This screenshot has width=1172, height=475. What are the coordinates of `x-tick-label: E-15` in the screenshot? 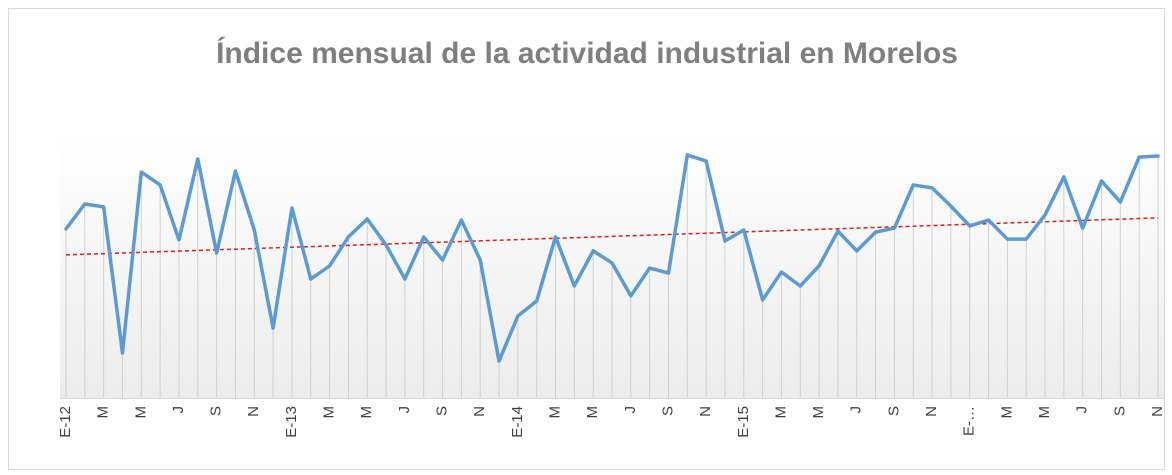 It's located at (743, 422).